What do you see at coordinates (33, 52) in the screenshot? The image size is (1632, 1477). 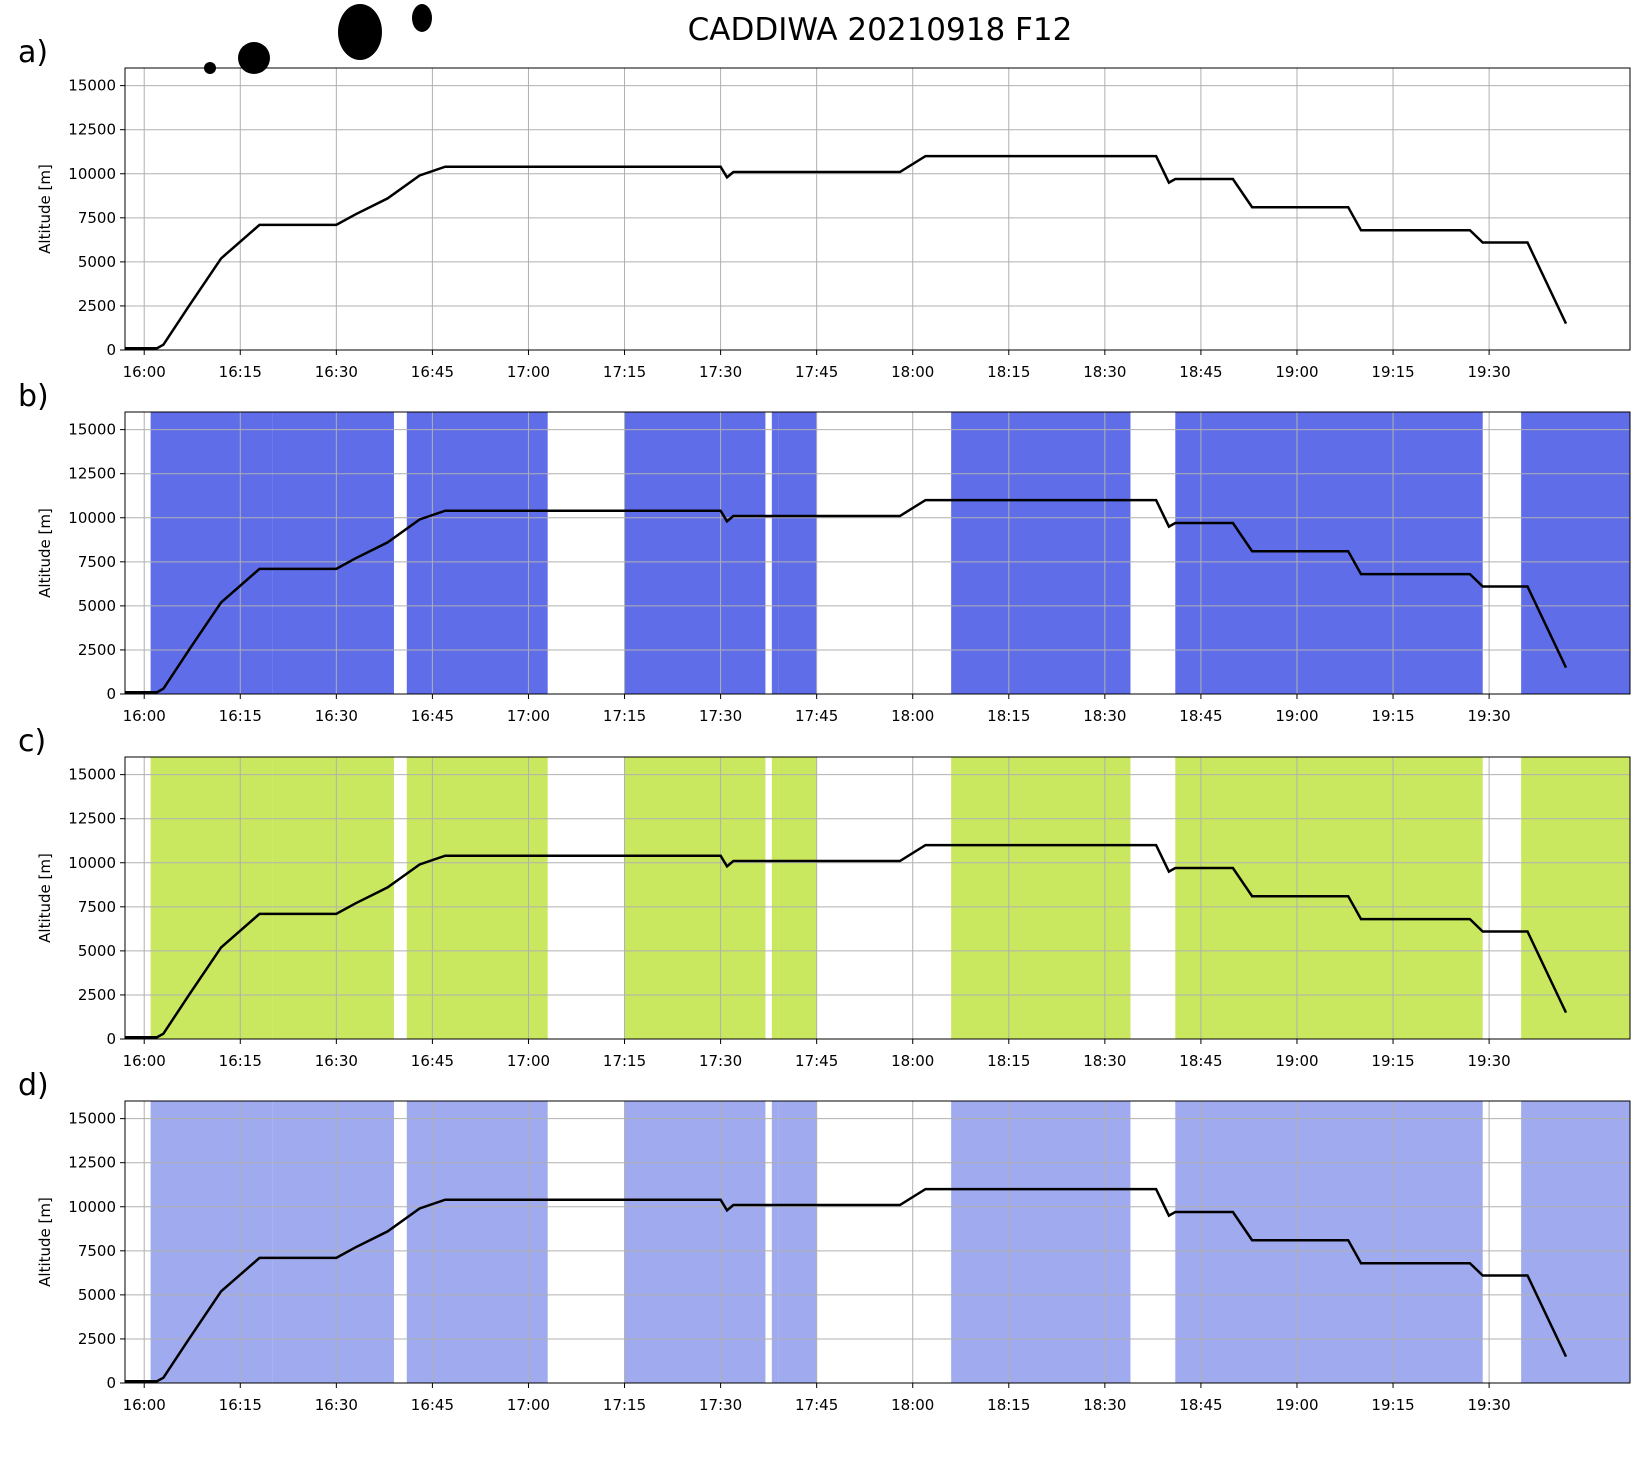 I see `panel-label: a)` at bounding box center [33, 52].